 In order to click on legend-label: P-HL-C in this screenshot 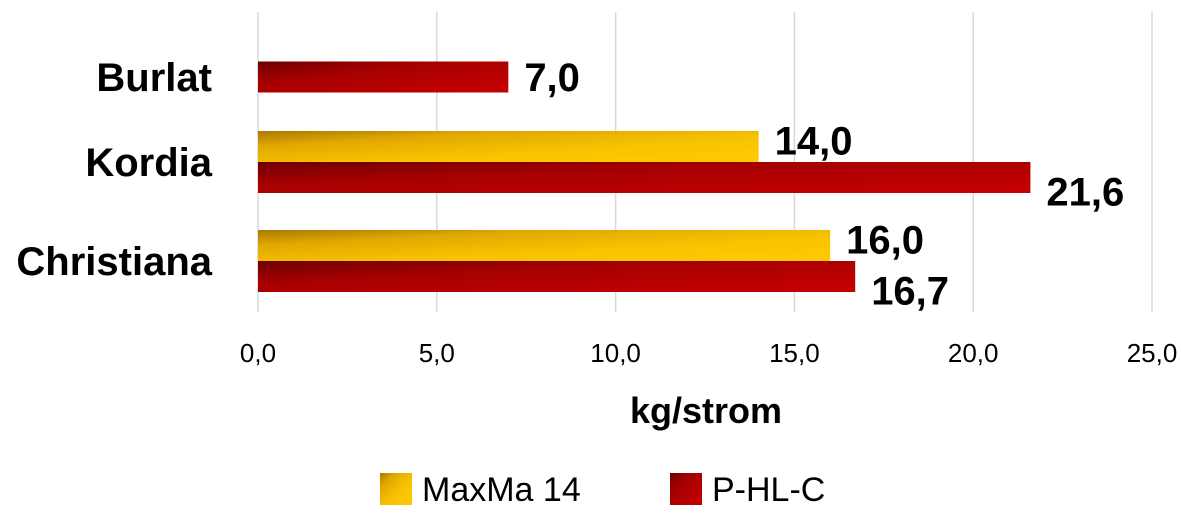, I will do `click(768, 490)`.